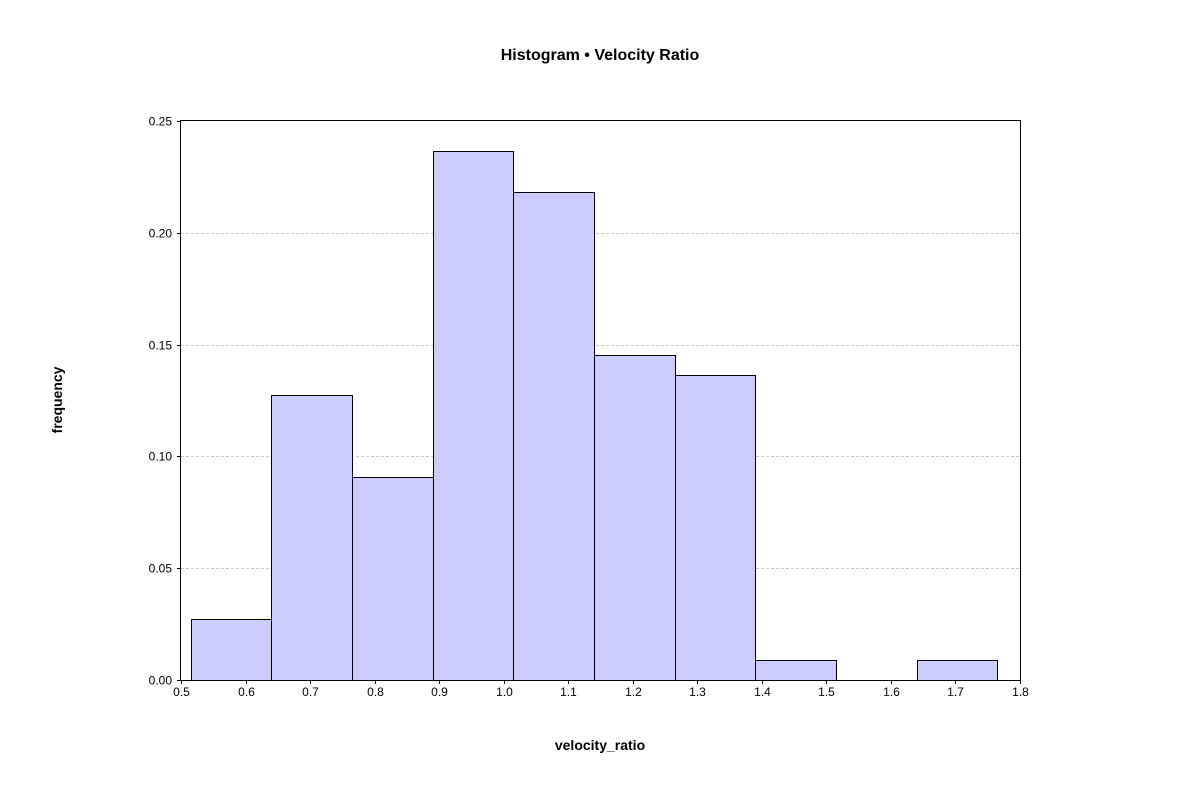 This screenshot has height=805, width=1200. I want to click on x-tick-label: 1.5, so click(826, 692).